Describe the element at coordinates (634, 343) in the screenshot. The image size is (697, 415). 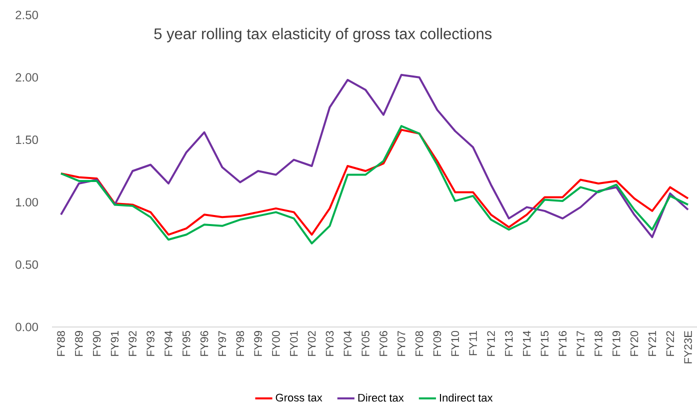
I see `x-tick-label: FY20` at that location.